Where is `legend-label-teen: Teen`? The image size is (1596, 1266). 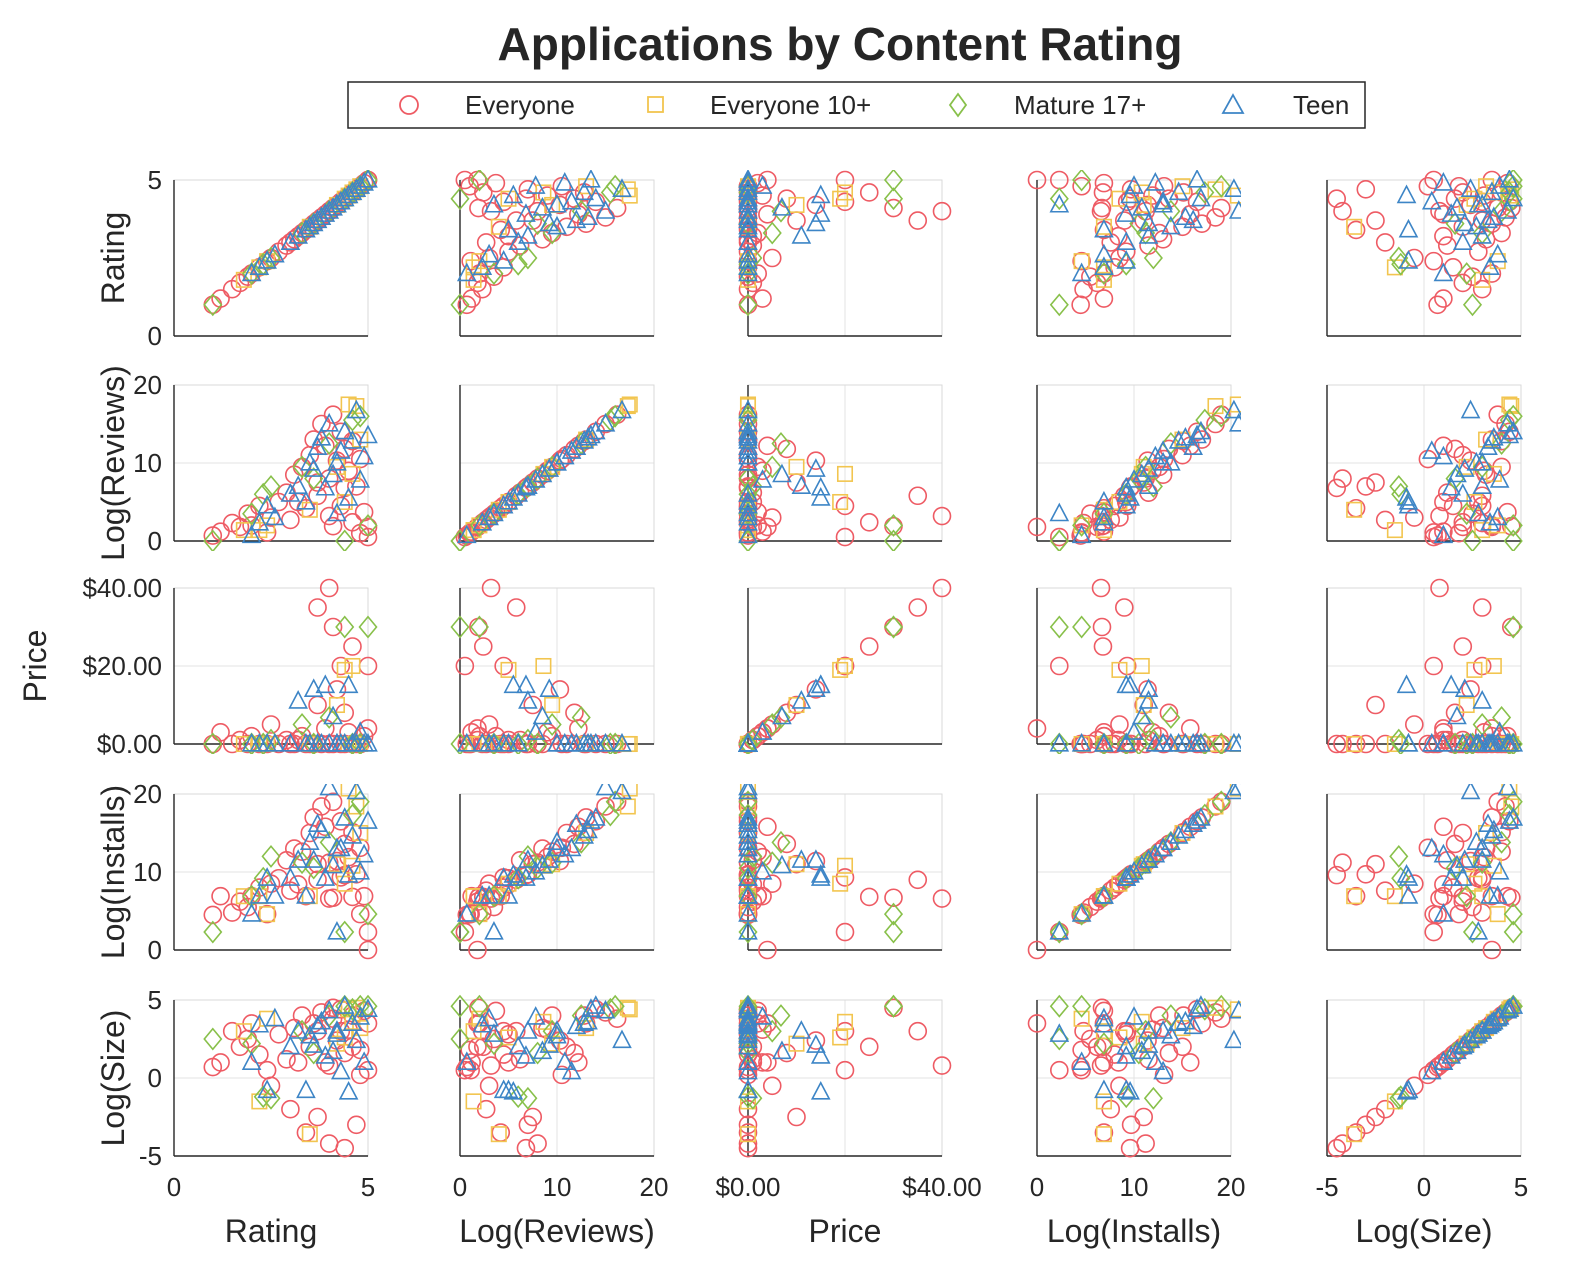
legend-label-teen: Teen is located at coordinates (1321, 105).